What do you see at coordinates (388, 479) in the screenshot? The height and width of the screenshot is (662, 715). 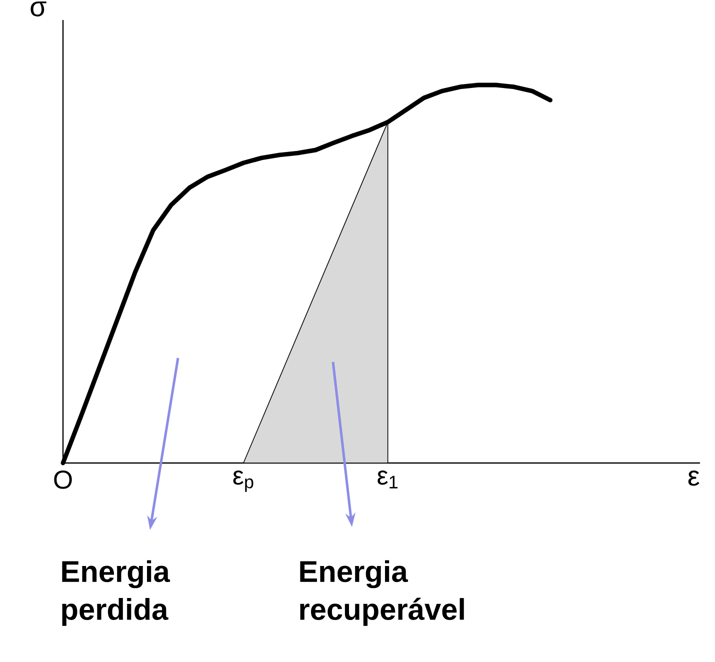 I see `x-tick-label: ε$_{1}$` at bounding box center [388, 479].